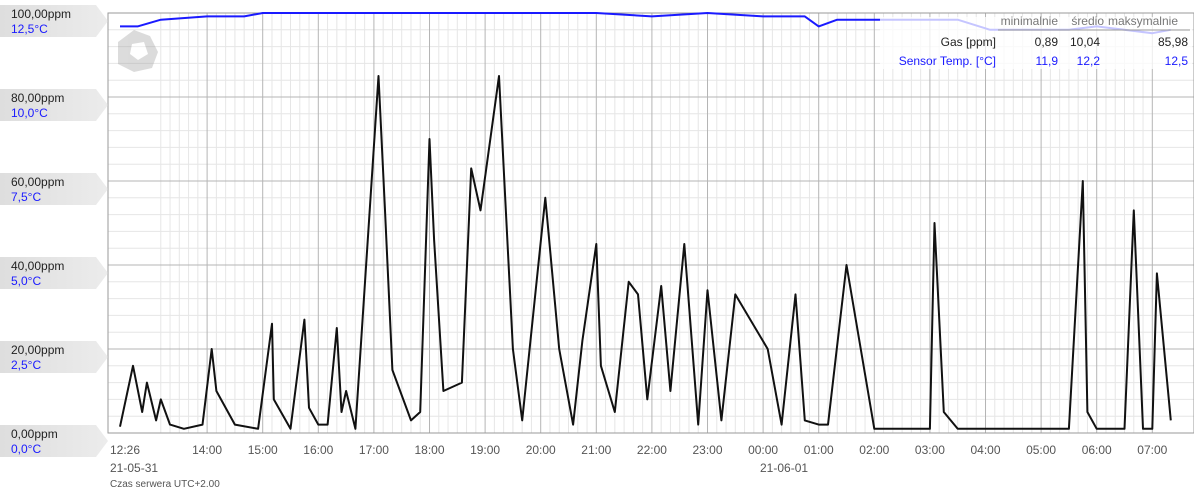  Describe the element at coordinates (819, 450) in the screenshot. I see `x-tick: 01:00` at that location.